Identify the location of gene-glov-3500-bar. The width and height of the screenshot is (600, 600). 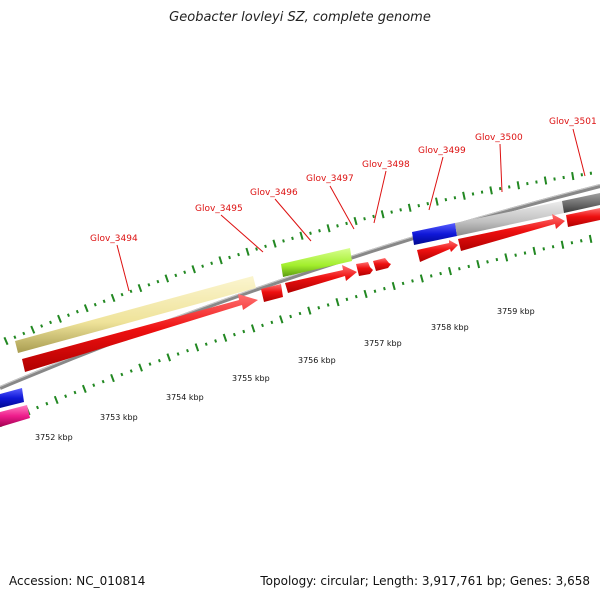
(509, 218).